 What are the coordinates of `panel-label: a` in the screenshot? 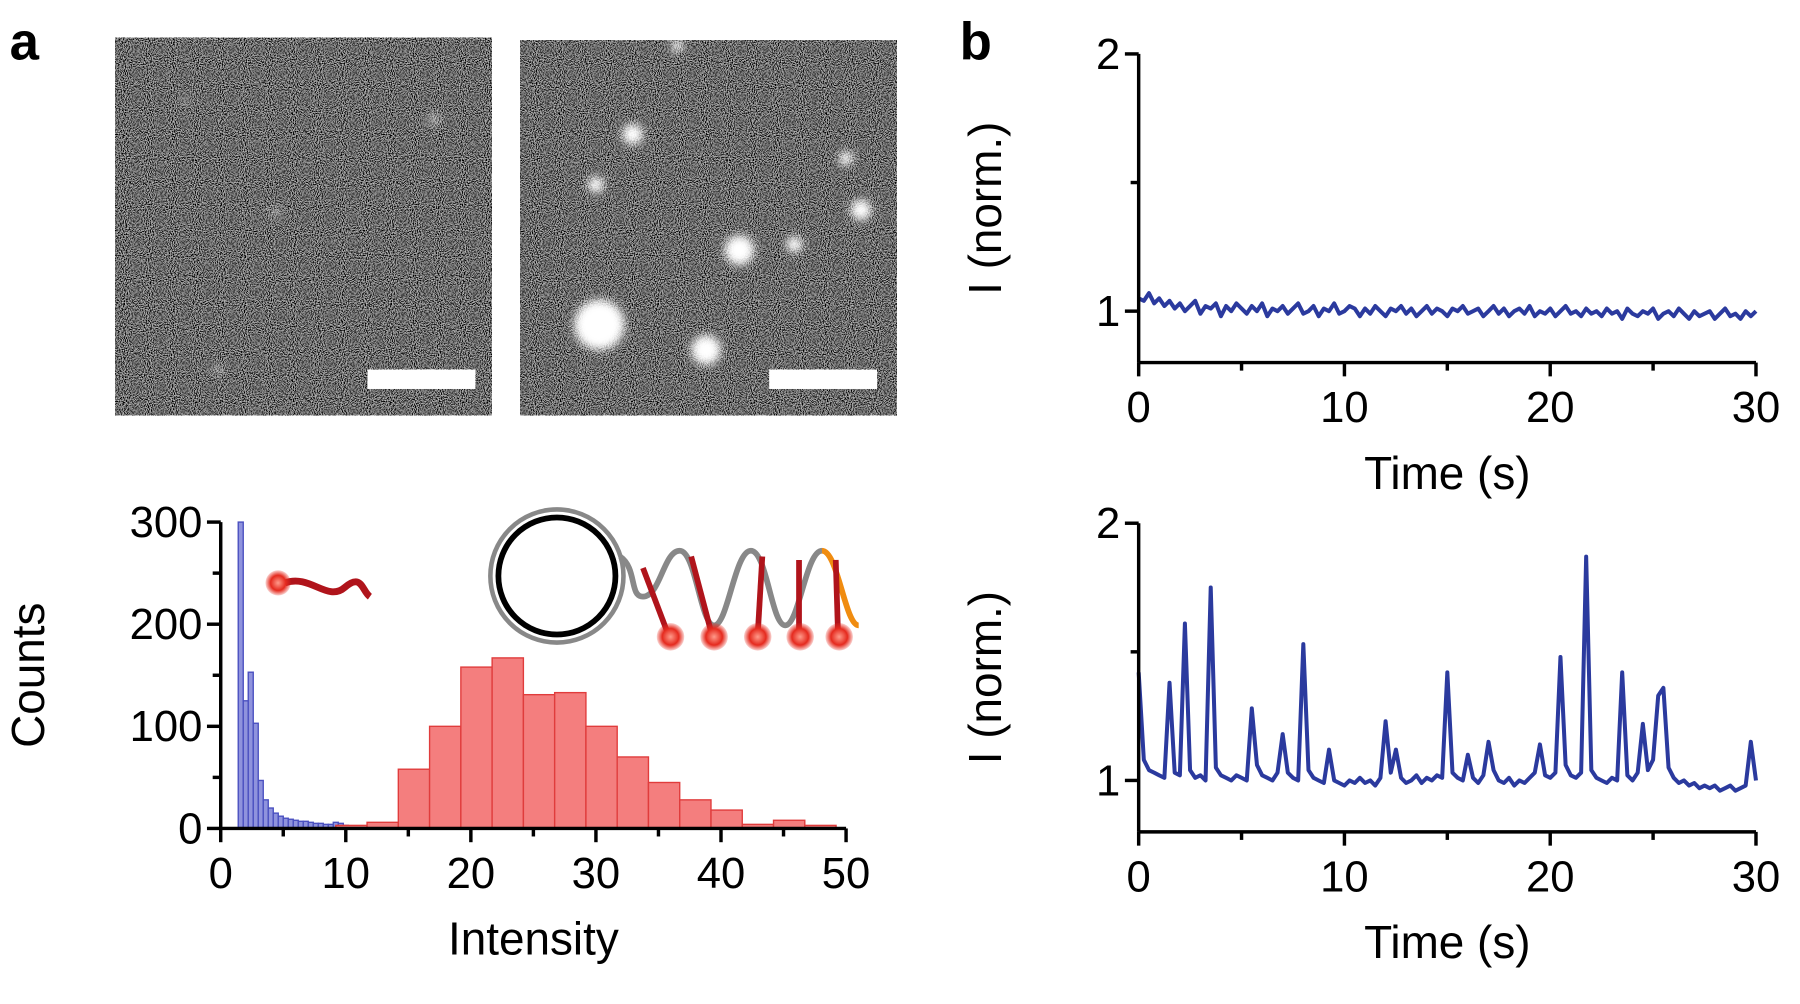 It's located at (25, 42).